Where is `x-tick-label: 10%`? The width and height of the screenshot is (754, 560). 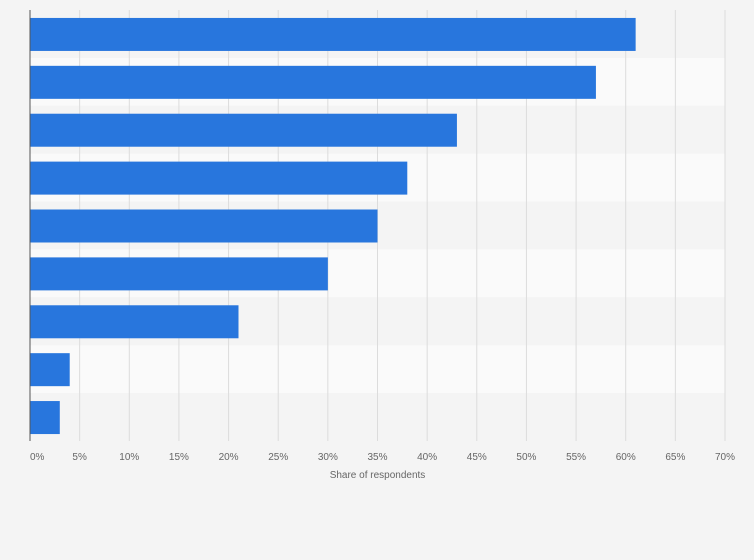
x-tick-label: 10% is located at coordinates (129, 457).